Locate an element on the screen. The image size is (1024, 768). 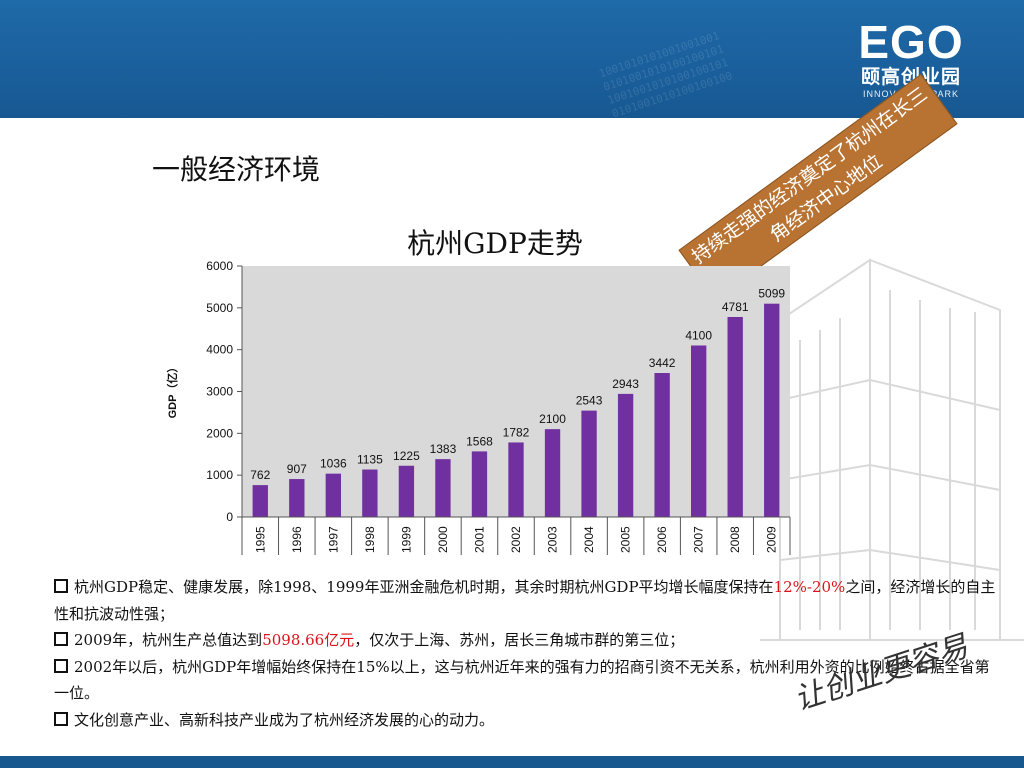
x-tick-label: 1995 is located at coordinates (260, 539).